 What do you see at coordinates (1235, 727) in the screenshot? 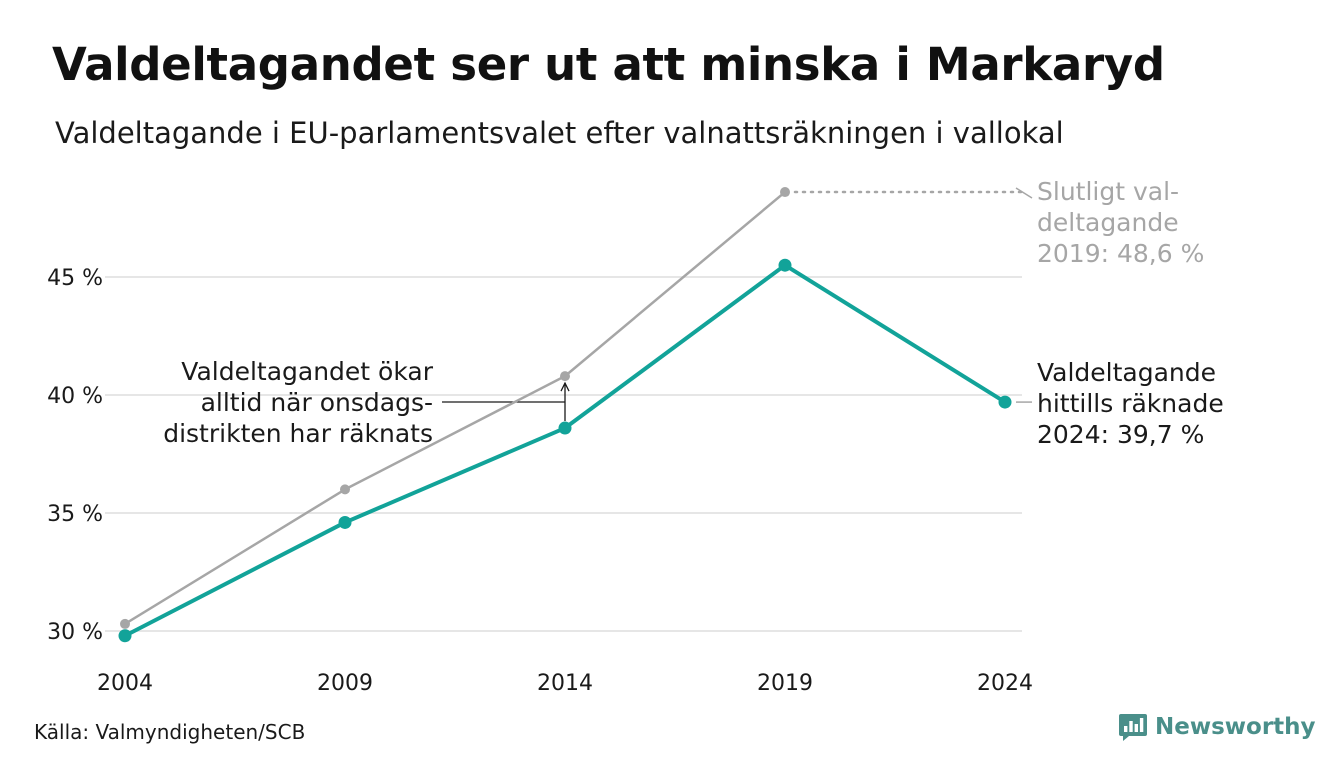
I see `brand-name: Newsworthy` at bounding box center [1235, 727].